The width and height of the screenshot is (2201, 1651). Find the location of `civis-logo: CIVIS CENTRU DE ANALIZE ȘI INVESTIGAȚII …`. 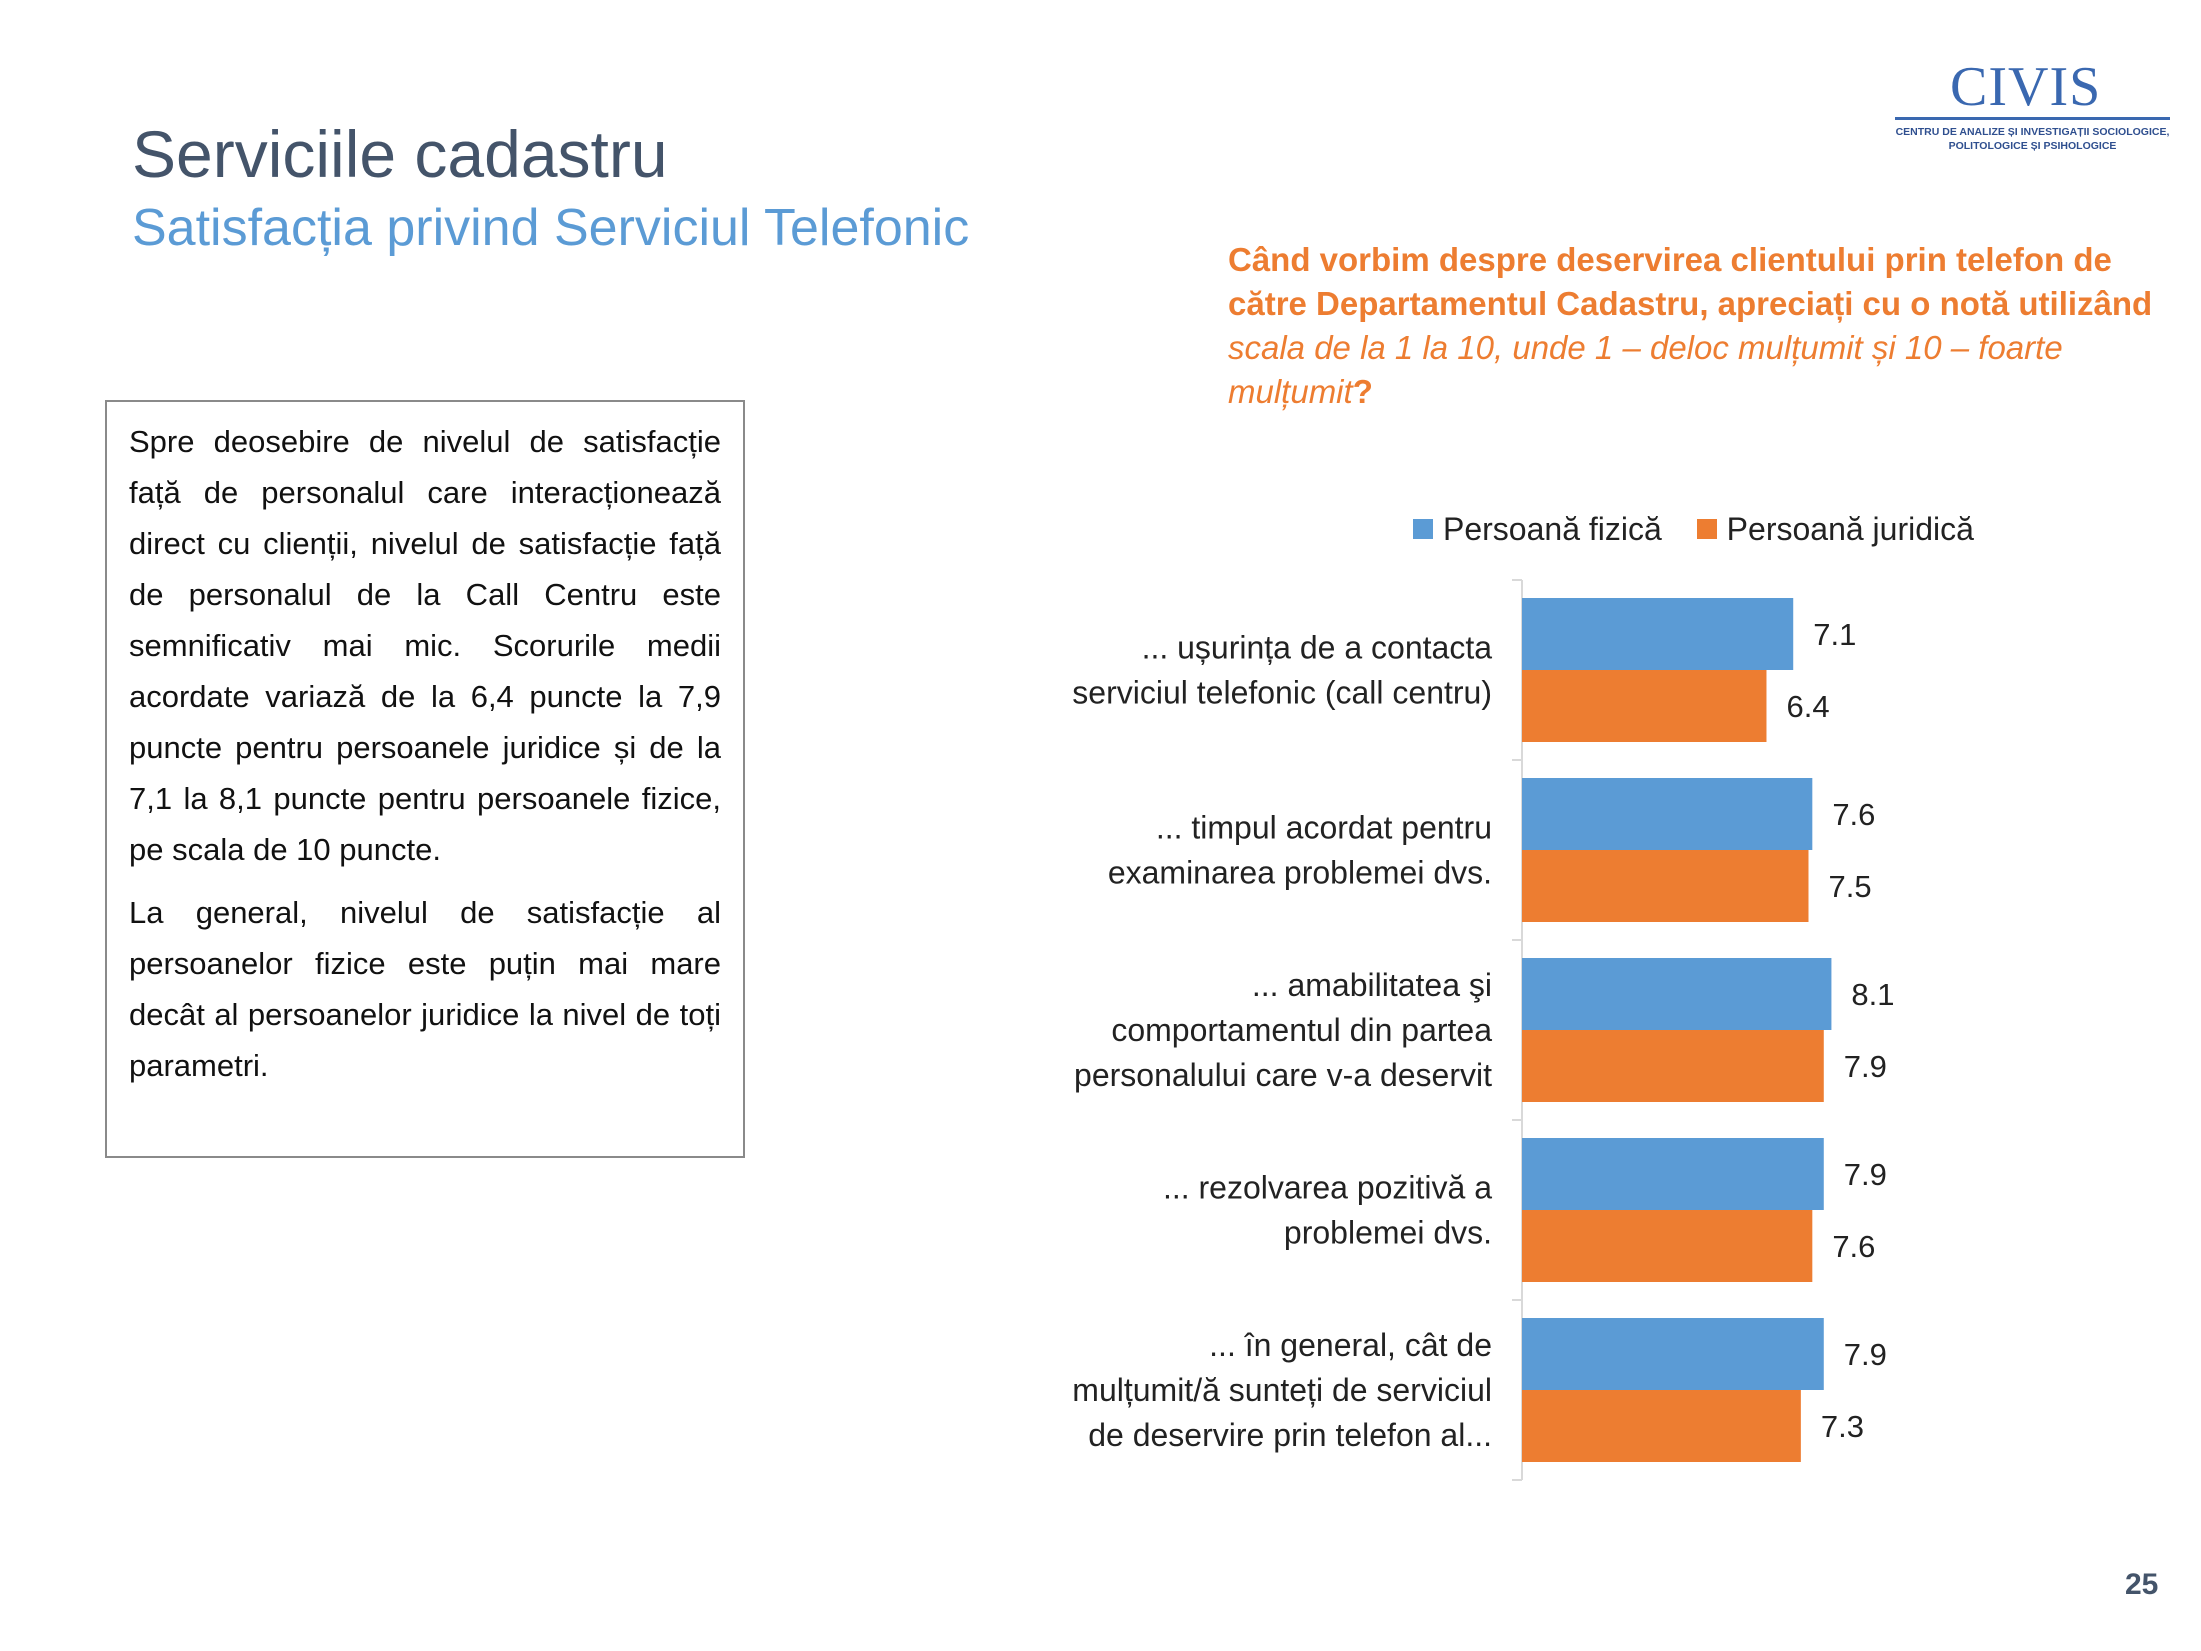

civis-logo: CIVIS CENTRU DE ANALIZE ȘI INVESTIGAȚII … is located at coordinates (2035, 110).